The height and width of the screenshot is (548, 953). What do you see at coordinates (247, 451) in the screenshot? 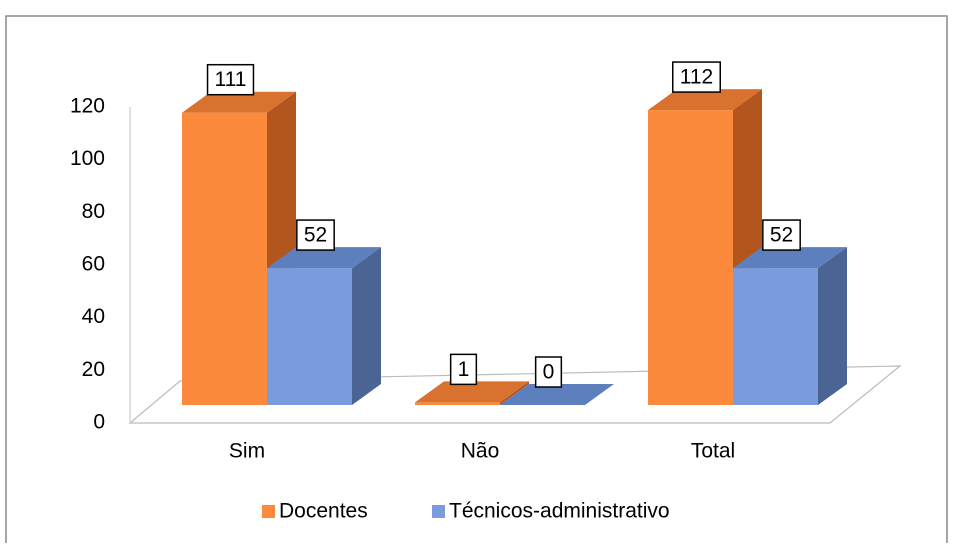
I see `x-tick-label: Sim` at bounding box center [247, 451].